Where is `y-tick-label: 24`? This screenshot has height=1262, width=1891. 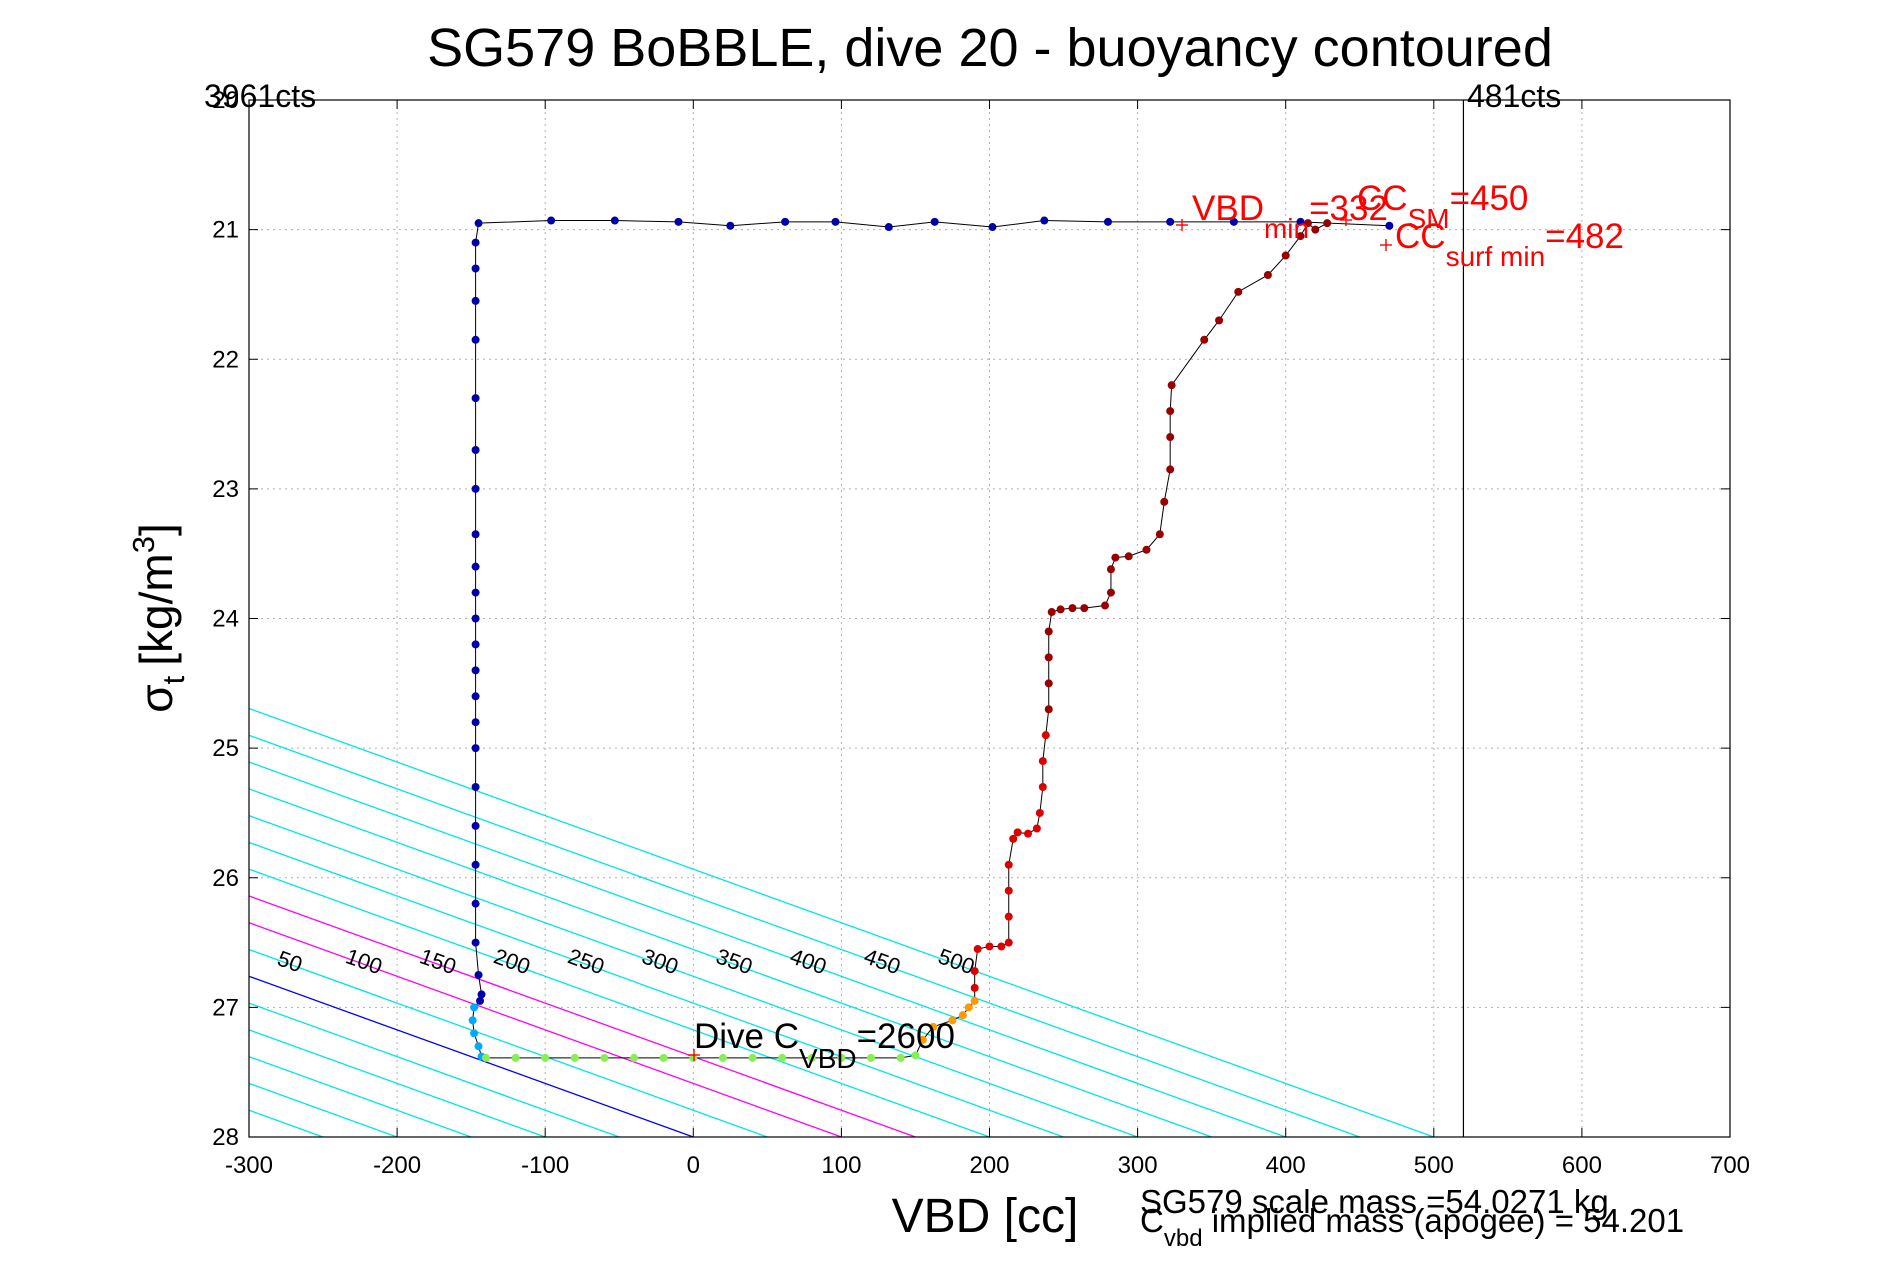
y-tick-label: 24 is located at coordinates (225, 619).